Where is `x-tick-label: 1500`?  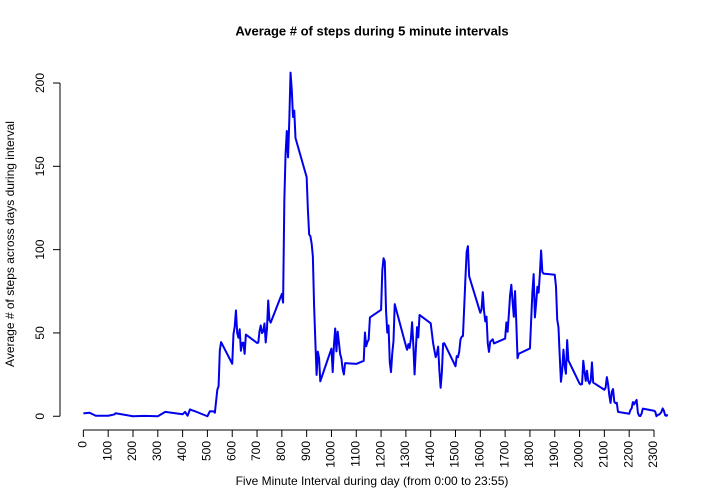
x-tick-label: 1500 is located at coordinates (455, 454).